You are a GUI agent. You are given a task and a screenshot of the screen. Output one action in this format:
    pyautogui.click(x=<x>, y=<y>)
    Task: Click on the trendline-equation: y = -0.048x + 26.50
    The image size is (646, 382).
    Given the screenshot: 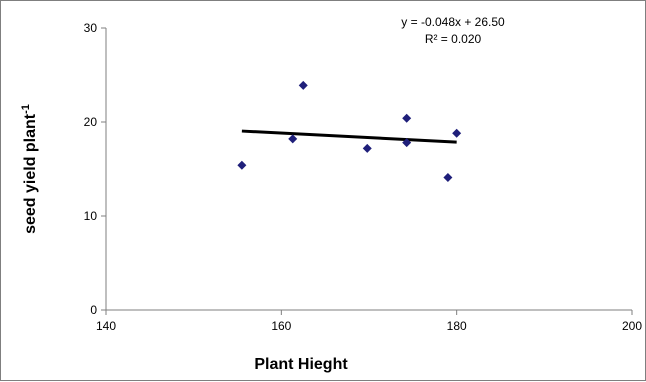 What is the action you would take?
    pyautogui.click(x=453, y=22)
    